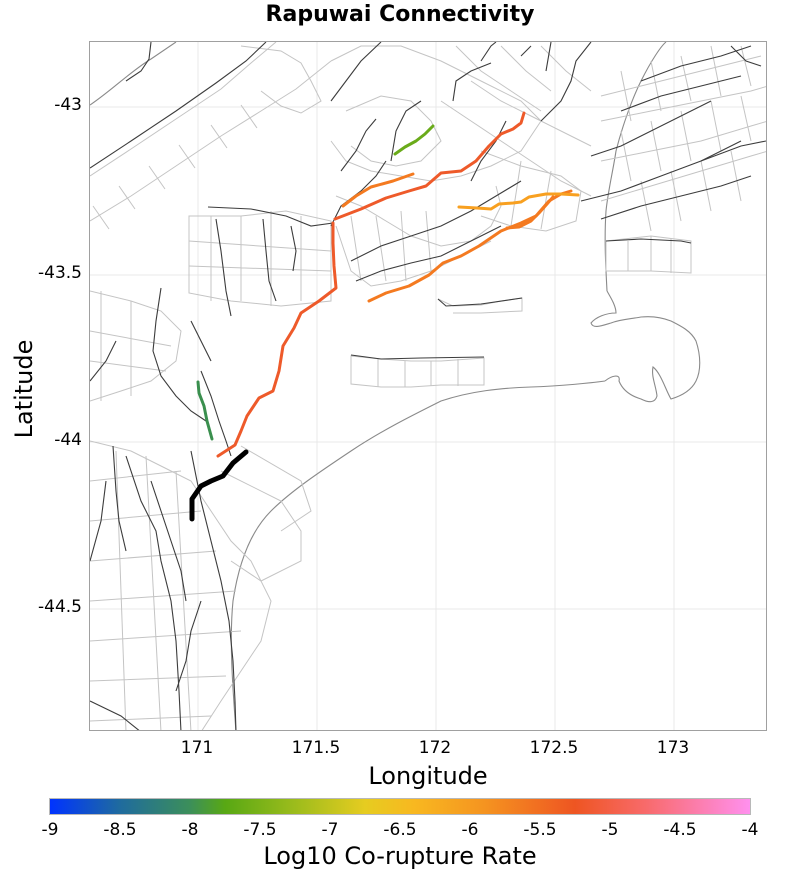  What do you see at coordinates (680, 830) in the screenshot?
I see `colorbar-tick: -4.5` at bounding box center [680, 830].